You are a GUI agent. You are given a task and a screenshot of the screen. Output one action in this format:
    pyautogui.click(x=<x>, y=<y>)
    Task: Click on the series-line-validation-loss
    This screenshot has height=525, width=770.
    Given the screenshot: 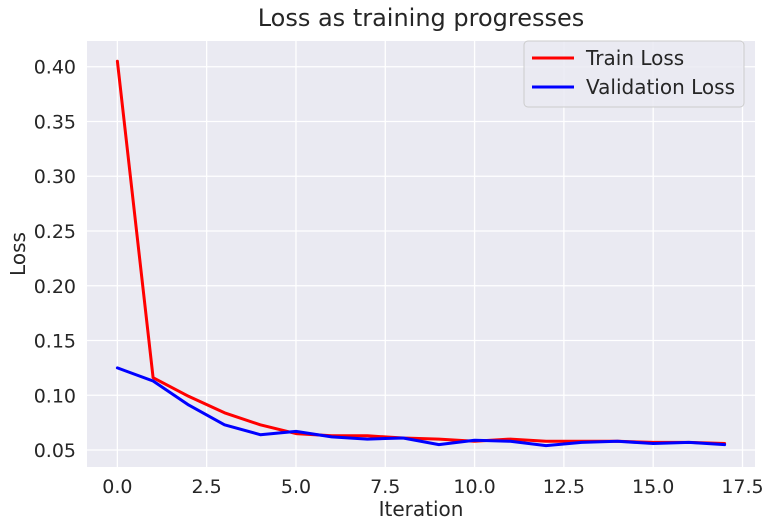 What is the action you would take?
    pyautogui.click(x=421, y=407)
    